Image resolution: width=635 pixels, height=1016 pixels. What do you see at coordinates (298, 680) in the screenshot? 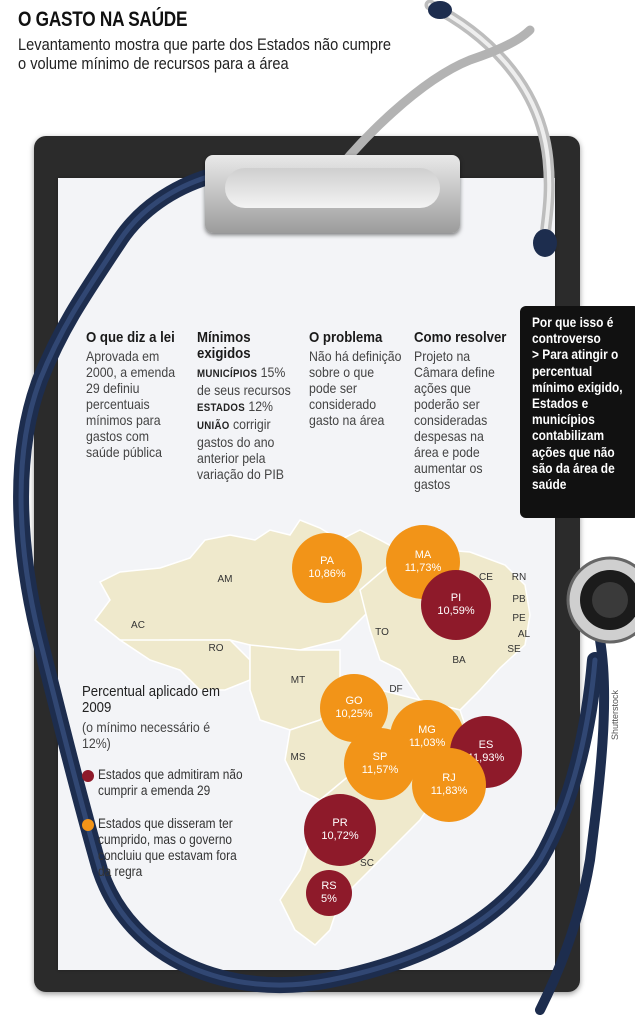
I see `state-label-mt: MT` at bounding box center [298, 680].